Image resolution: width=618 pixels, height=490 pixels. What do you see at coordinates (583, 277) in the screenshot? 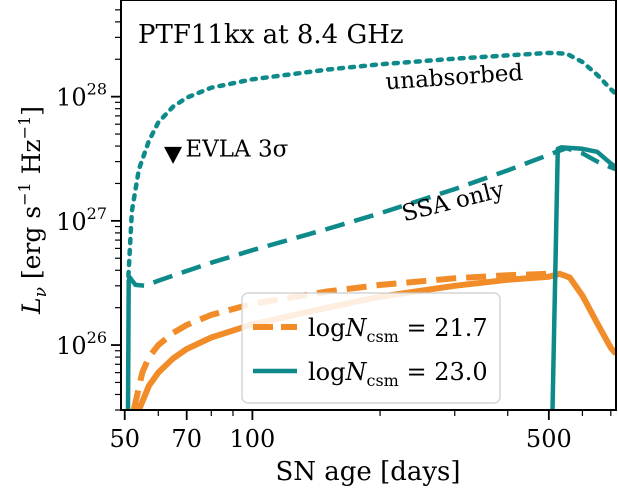
I see `series-logn-csm-23-0-unabsorbed` at bounding box center [583, 277].